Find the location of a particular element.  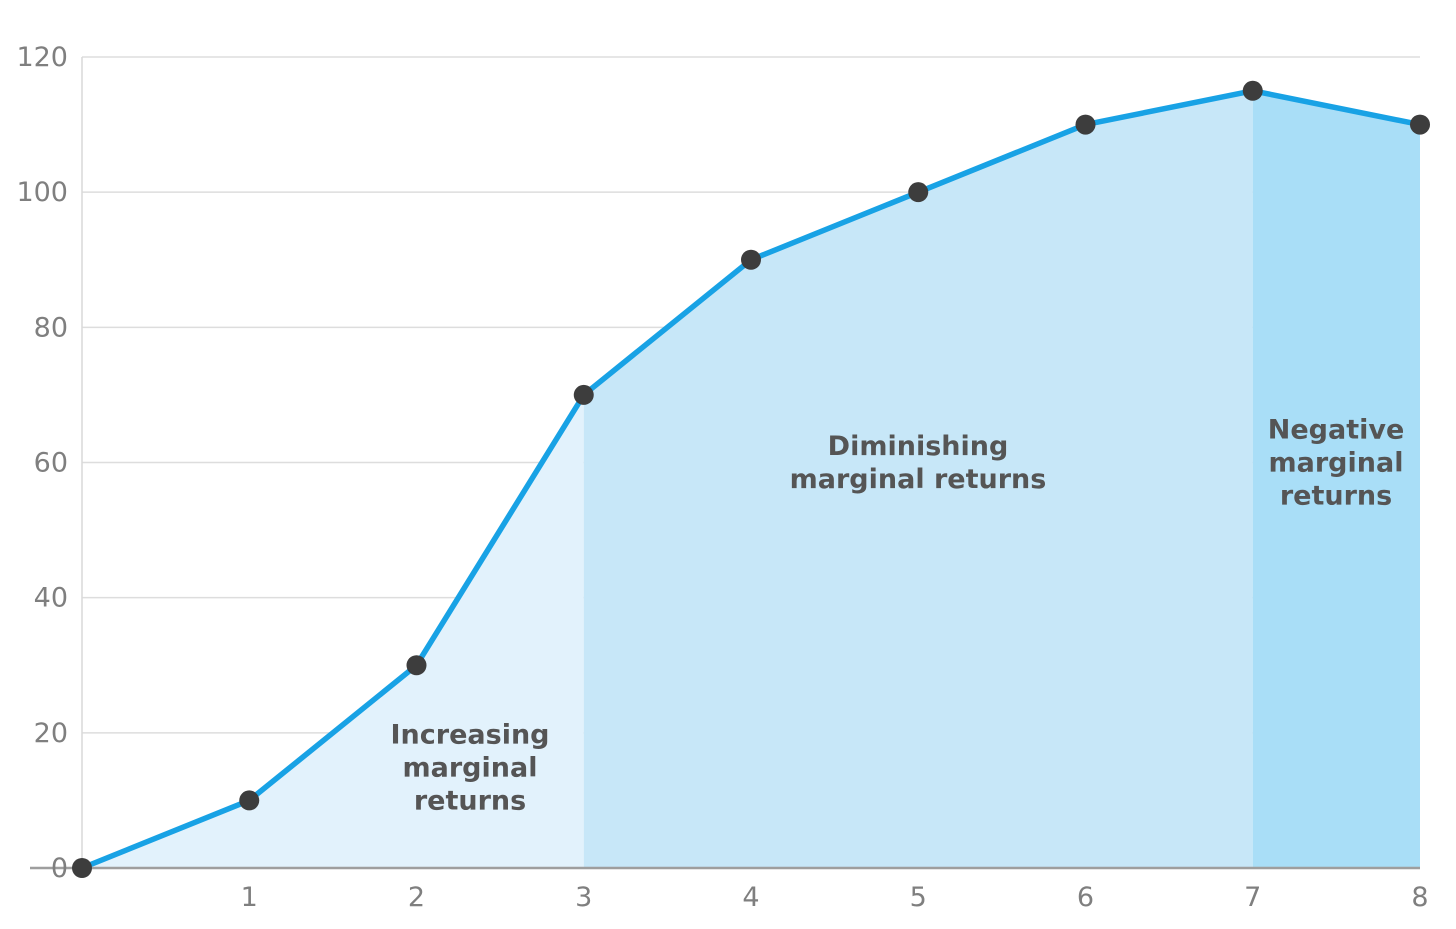

region-label-negative-marginal-returns: Negative marginal returns is located at coordinates (1336, 463).